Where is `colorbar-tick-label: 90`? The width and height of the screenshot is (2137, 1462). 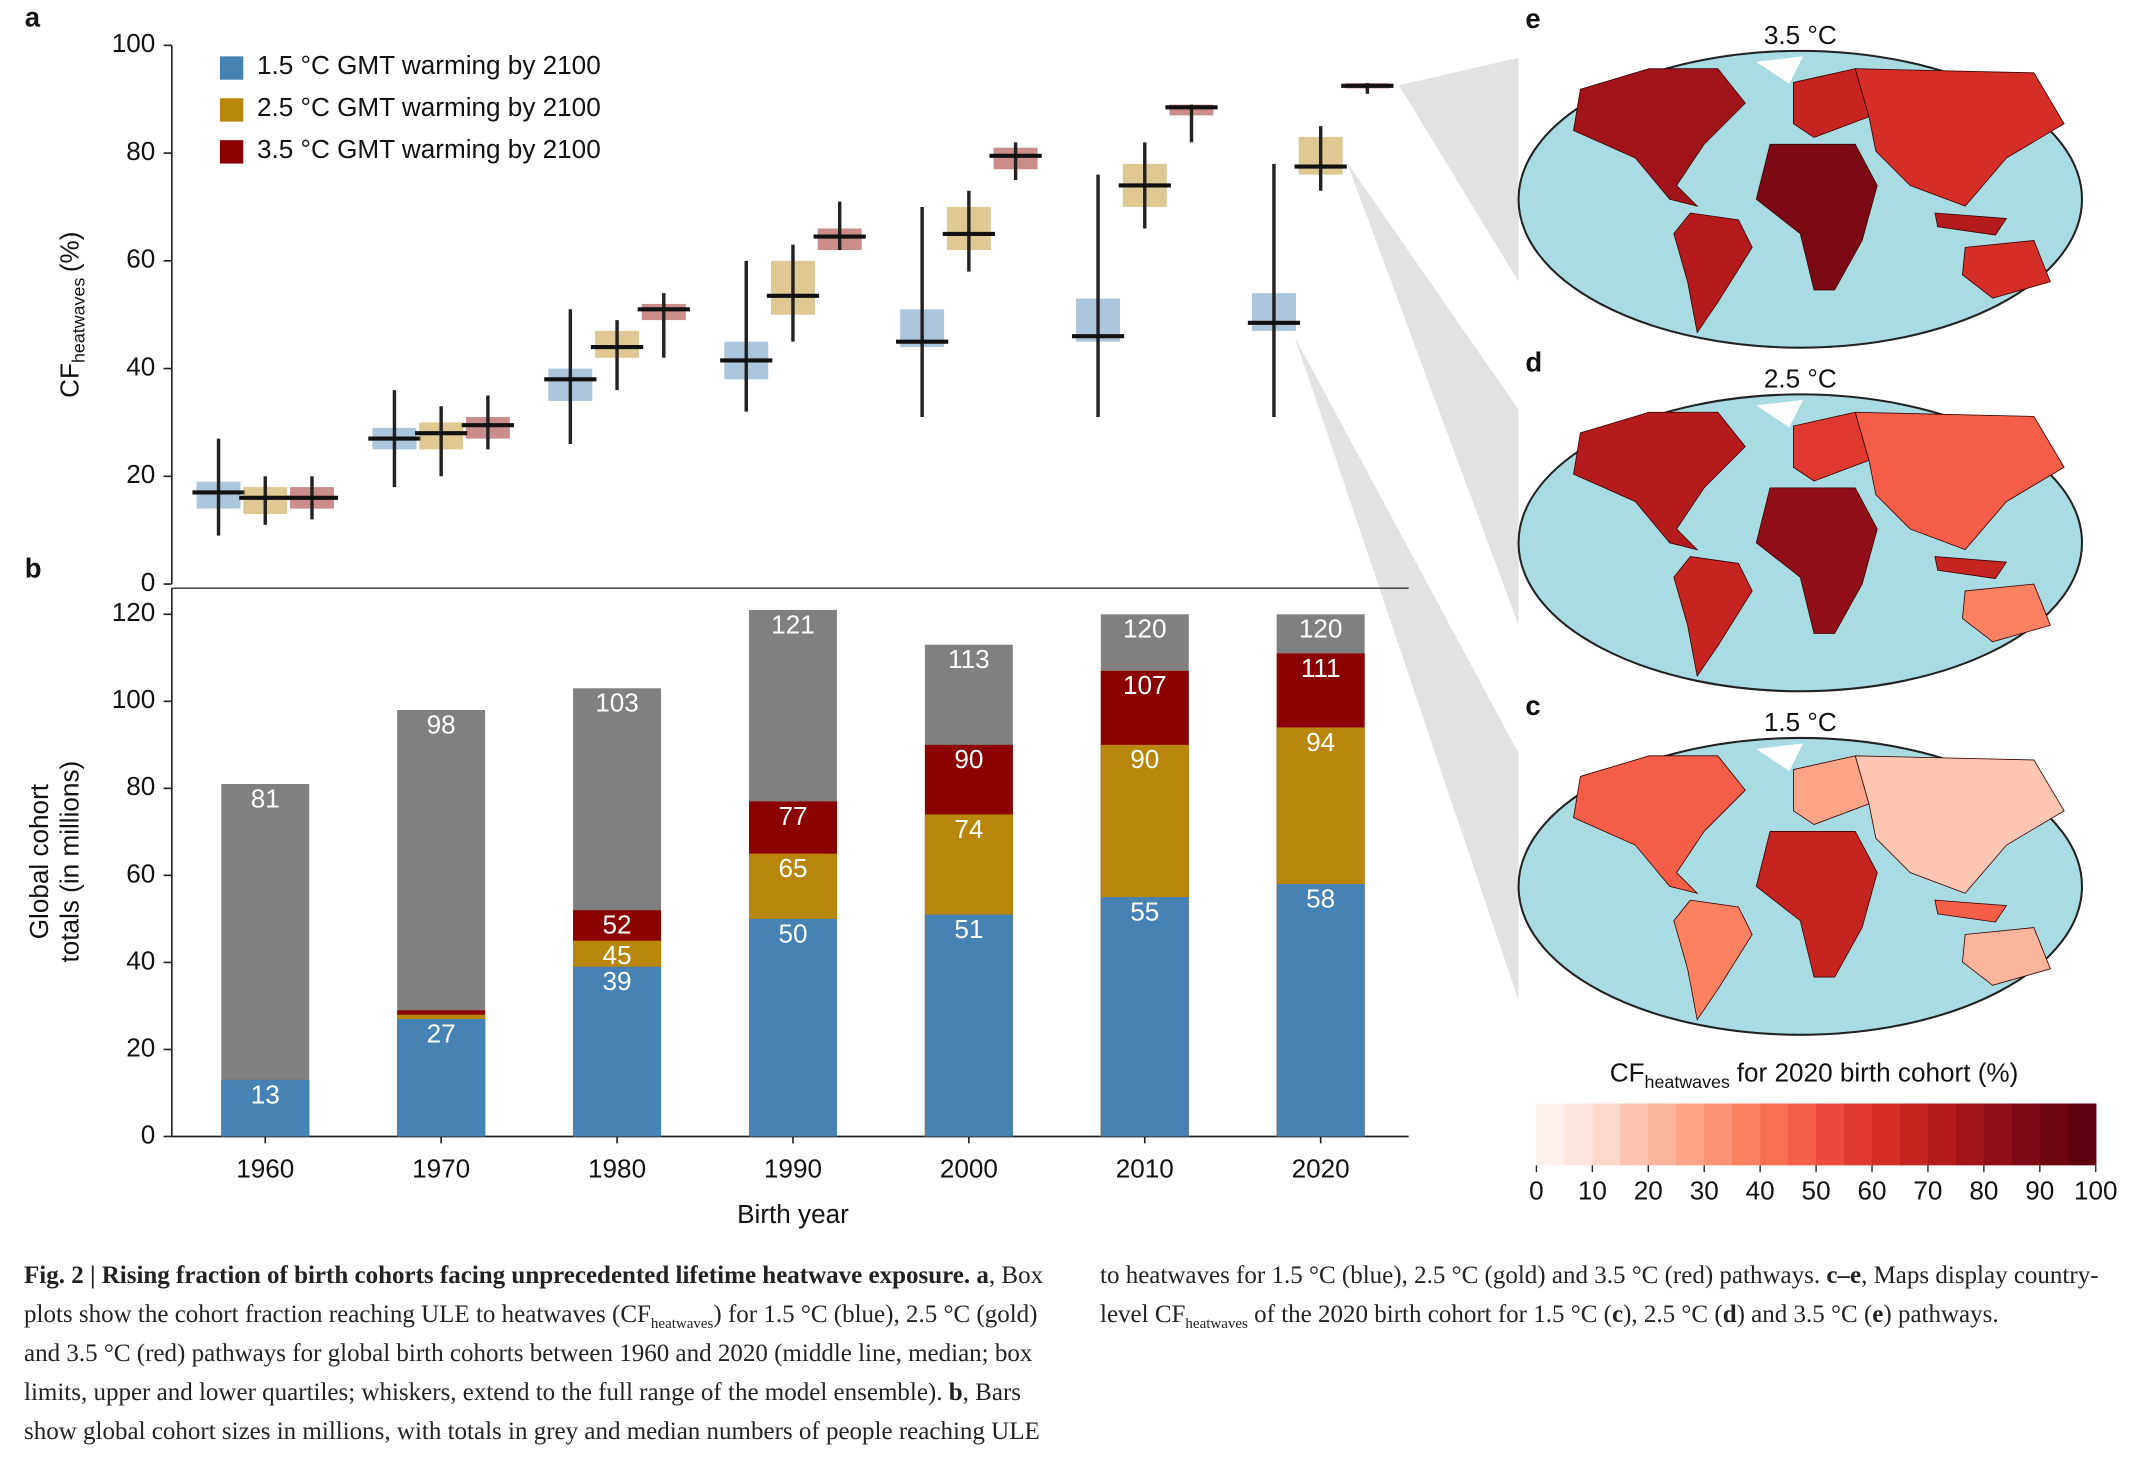 colorbar-tick-label: 90 is located at coordinates (2039, 1191).